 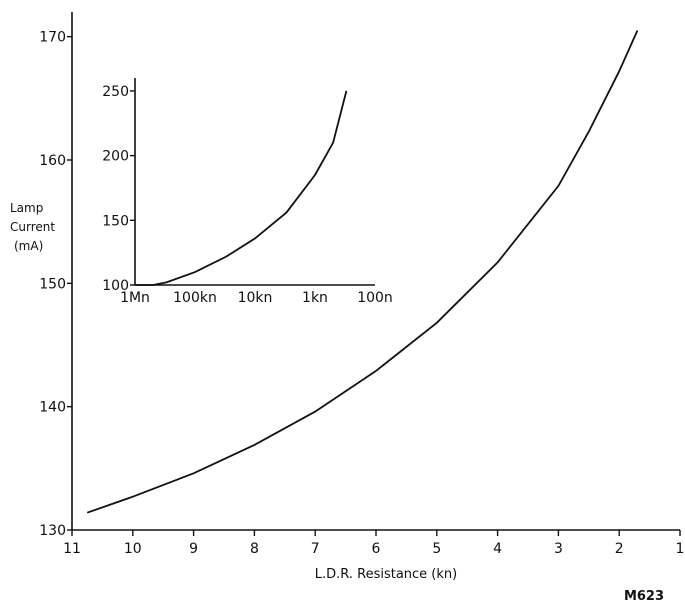 I want to click on inset-y-tick-label: 250, so click(x=115, y=92).